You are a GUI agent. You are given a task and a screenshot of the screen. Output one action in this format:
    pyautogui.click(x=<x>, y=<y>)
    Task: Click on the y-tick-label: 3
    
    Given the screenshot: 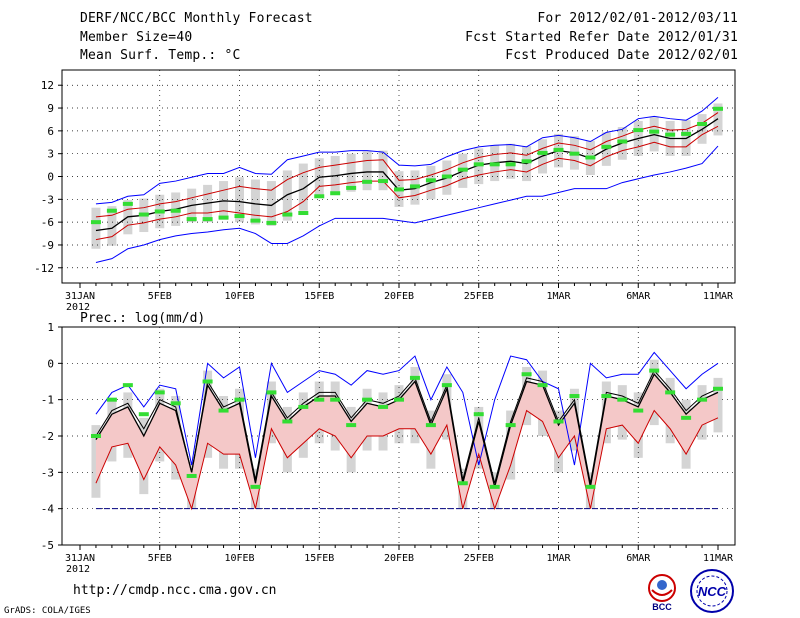 What is the action you would take?
    pyautogui.click(x=50, y=154)
    